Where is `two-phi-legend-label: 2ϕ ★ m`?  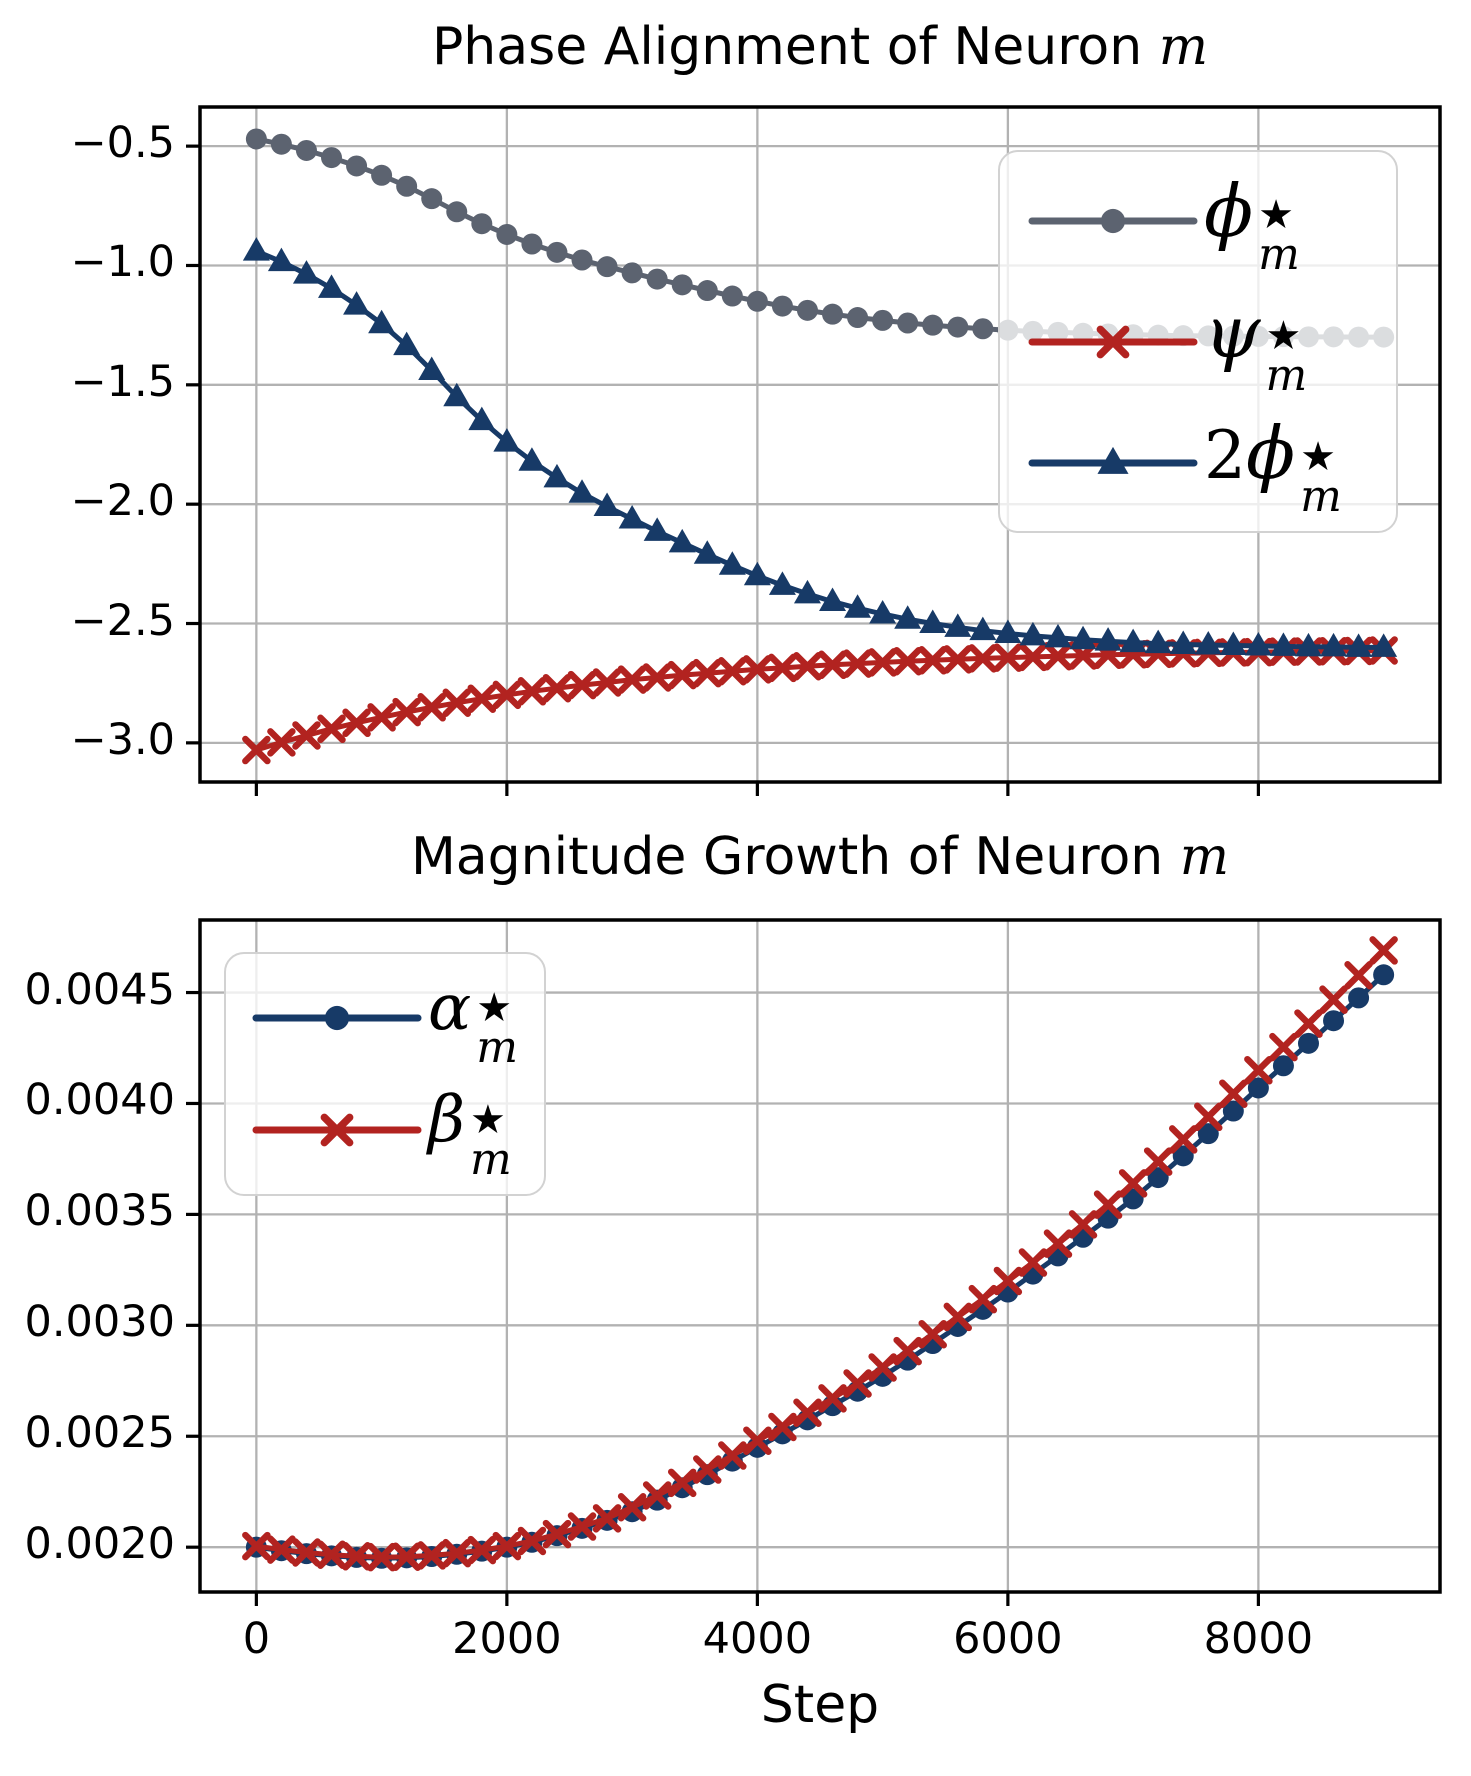 two-phi-legend-label: 2ϕ ★ m is located at coordinates (1273, 464).